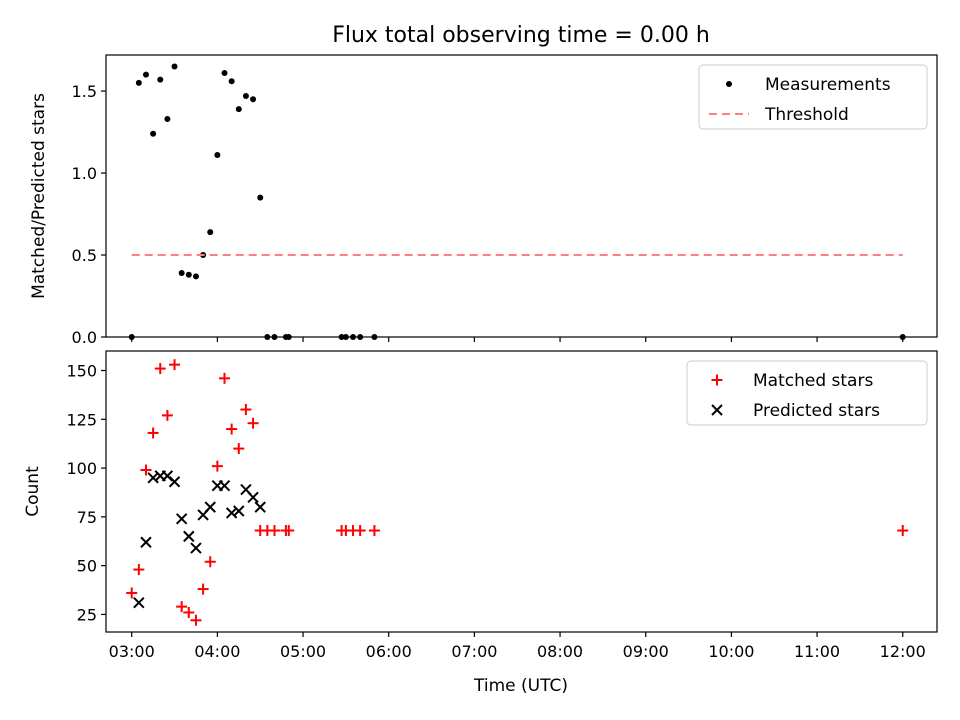 This screenshot has height=720, width=960. What do you see at coordinates (646, 651) in the screenshot?
I see `x-tick-label: 09:00` at bounding box center [646, 651].